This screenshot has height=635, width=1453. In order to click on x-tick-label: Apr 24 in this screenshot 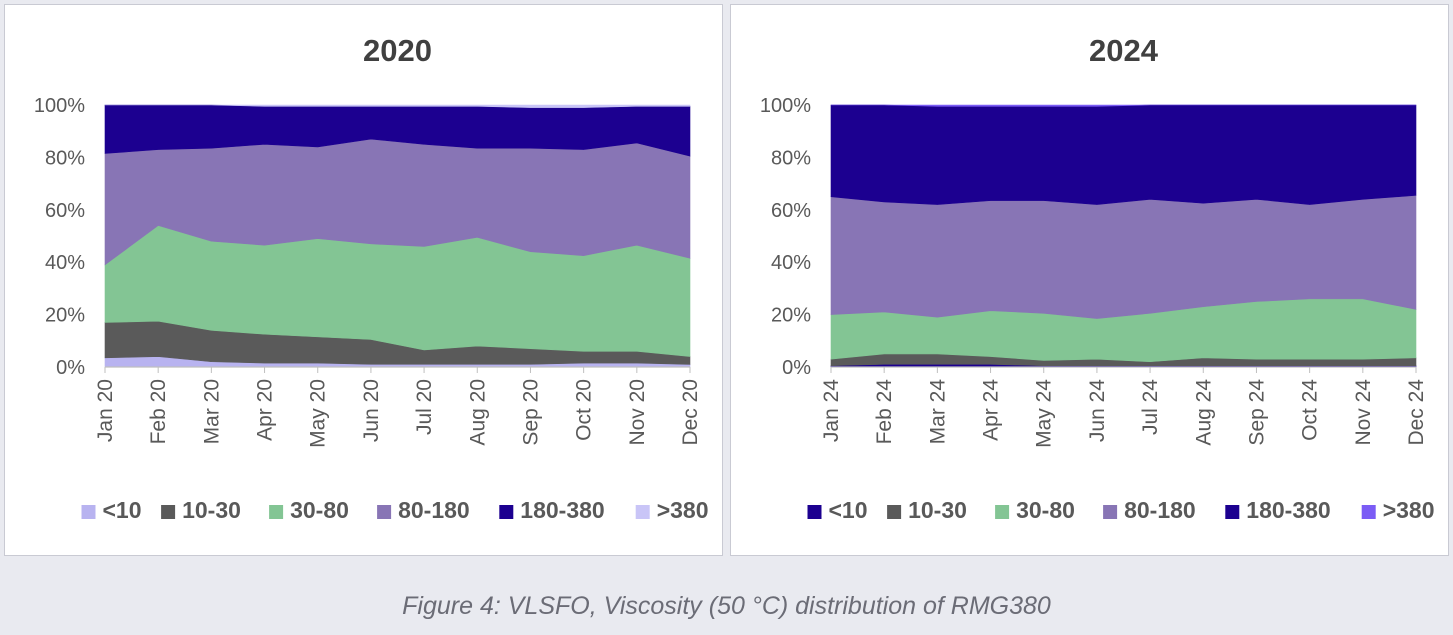, I will do `click(991, 410)`.